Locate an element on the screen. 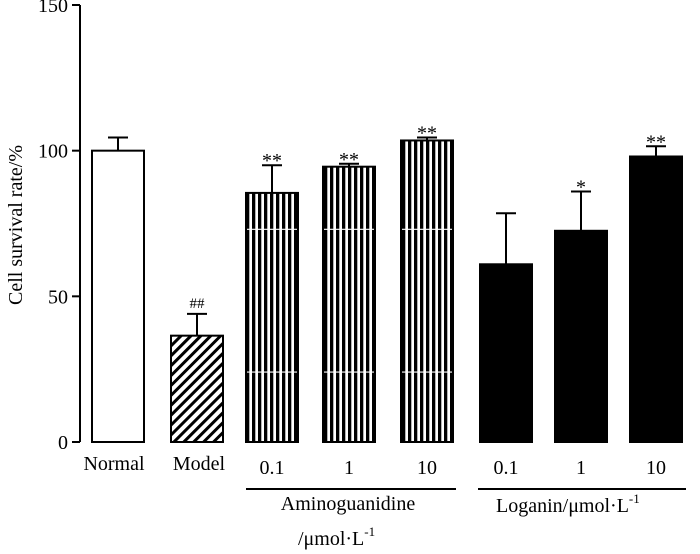  y-tick-label-150: 150 is located at coordinates (53, 8).